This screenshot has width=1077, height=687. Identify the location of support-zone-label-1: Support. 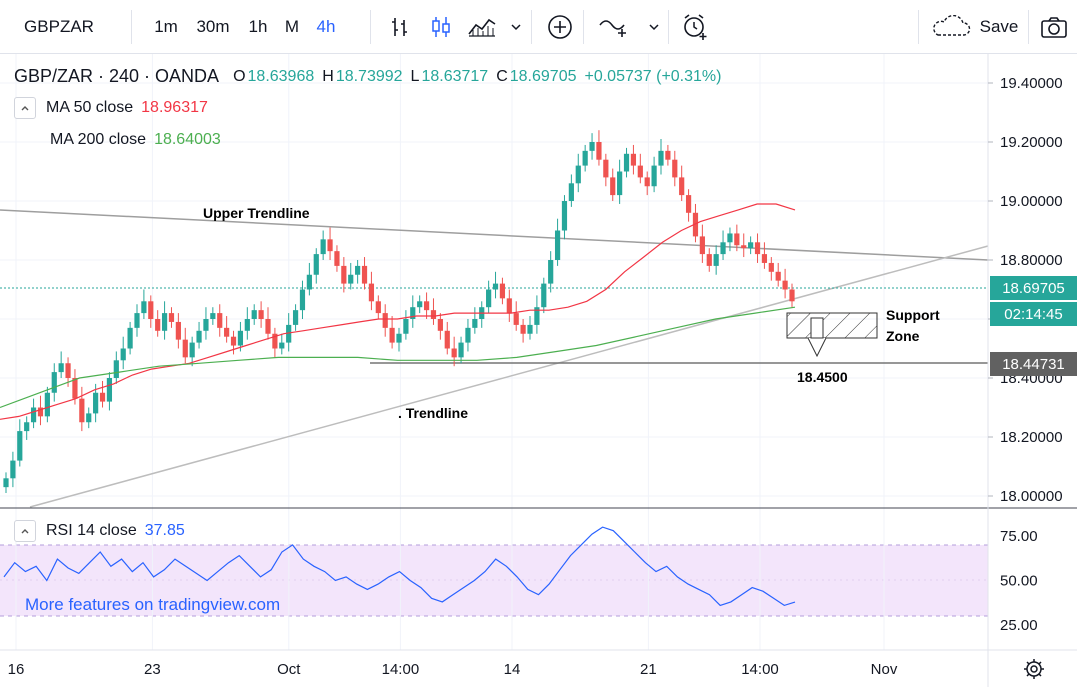
(913, 315).